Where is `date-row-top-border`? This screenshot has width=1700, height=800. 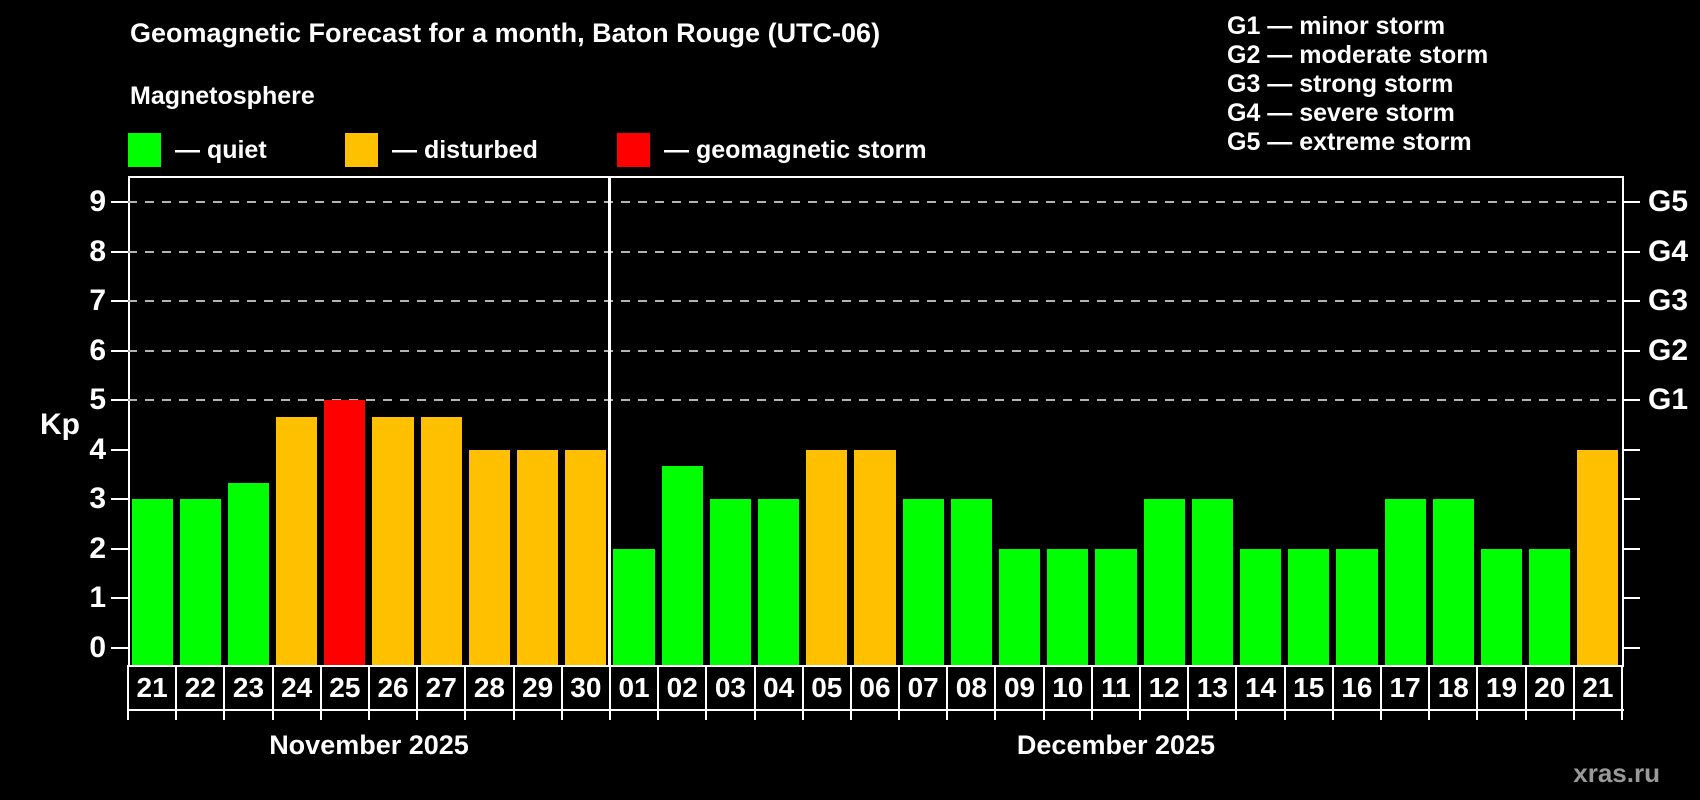
date-row-top-border is located at coordinates (876, 666).